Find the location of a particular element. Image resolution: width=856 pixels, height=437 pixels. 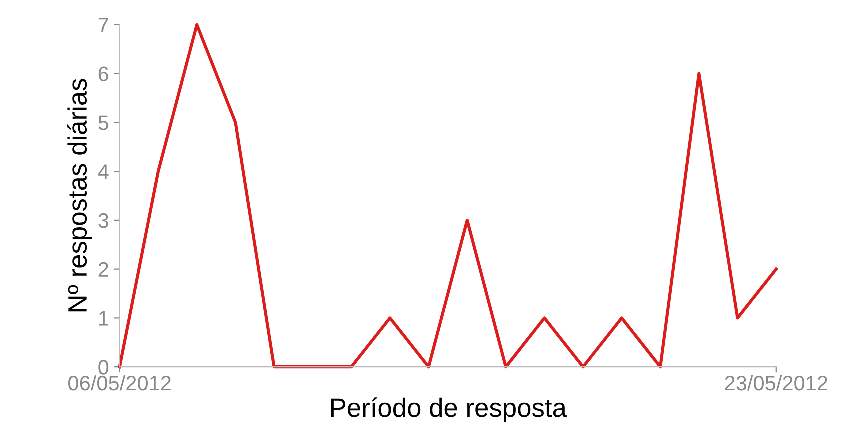

y-tick-label: 5 is located at coordinates (103, 123).